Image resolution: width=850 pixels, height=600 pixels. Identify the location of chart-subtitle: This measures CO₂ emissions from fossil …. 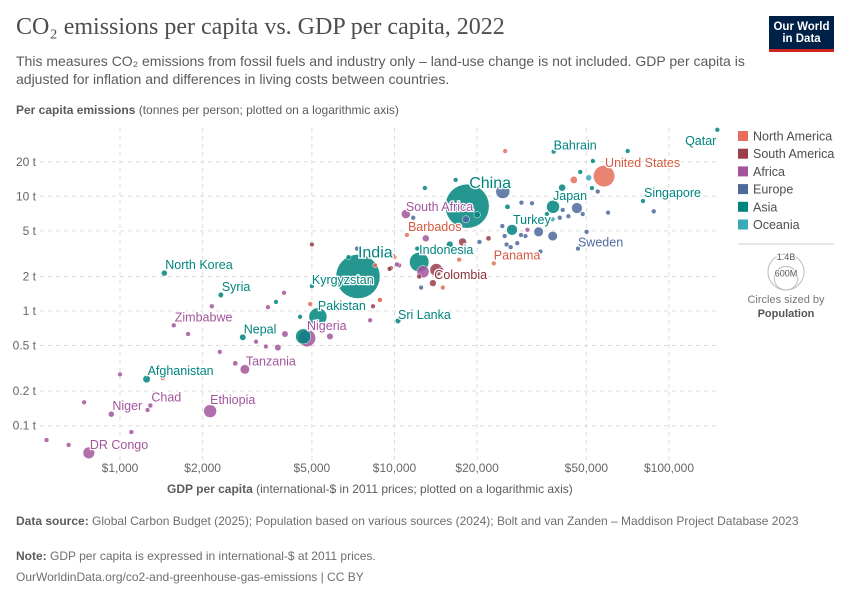
(380, 70).